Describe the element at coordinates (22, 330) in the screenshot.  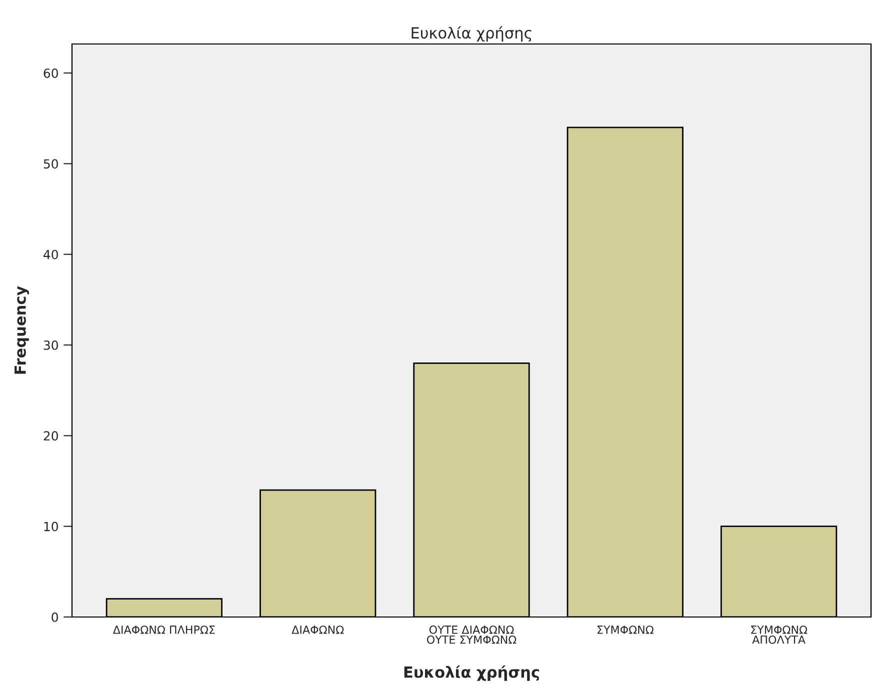
I see `y-axis-title: Frequency` at that location.